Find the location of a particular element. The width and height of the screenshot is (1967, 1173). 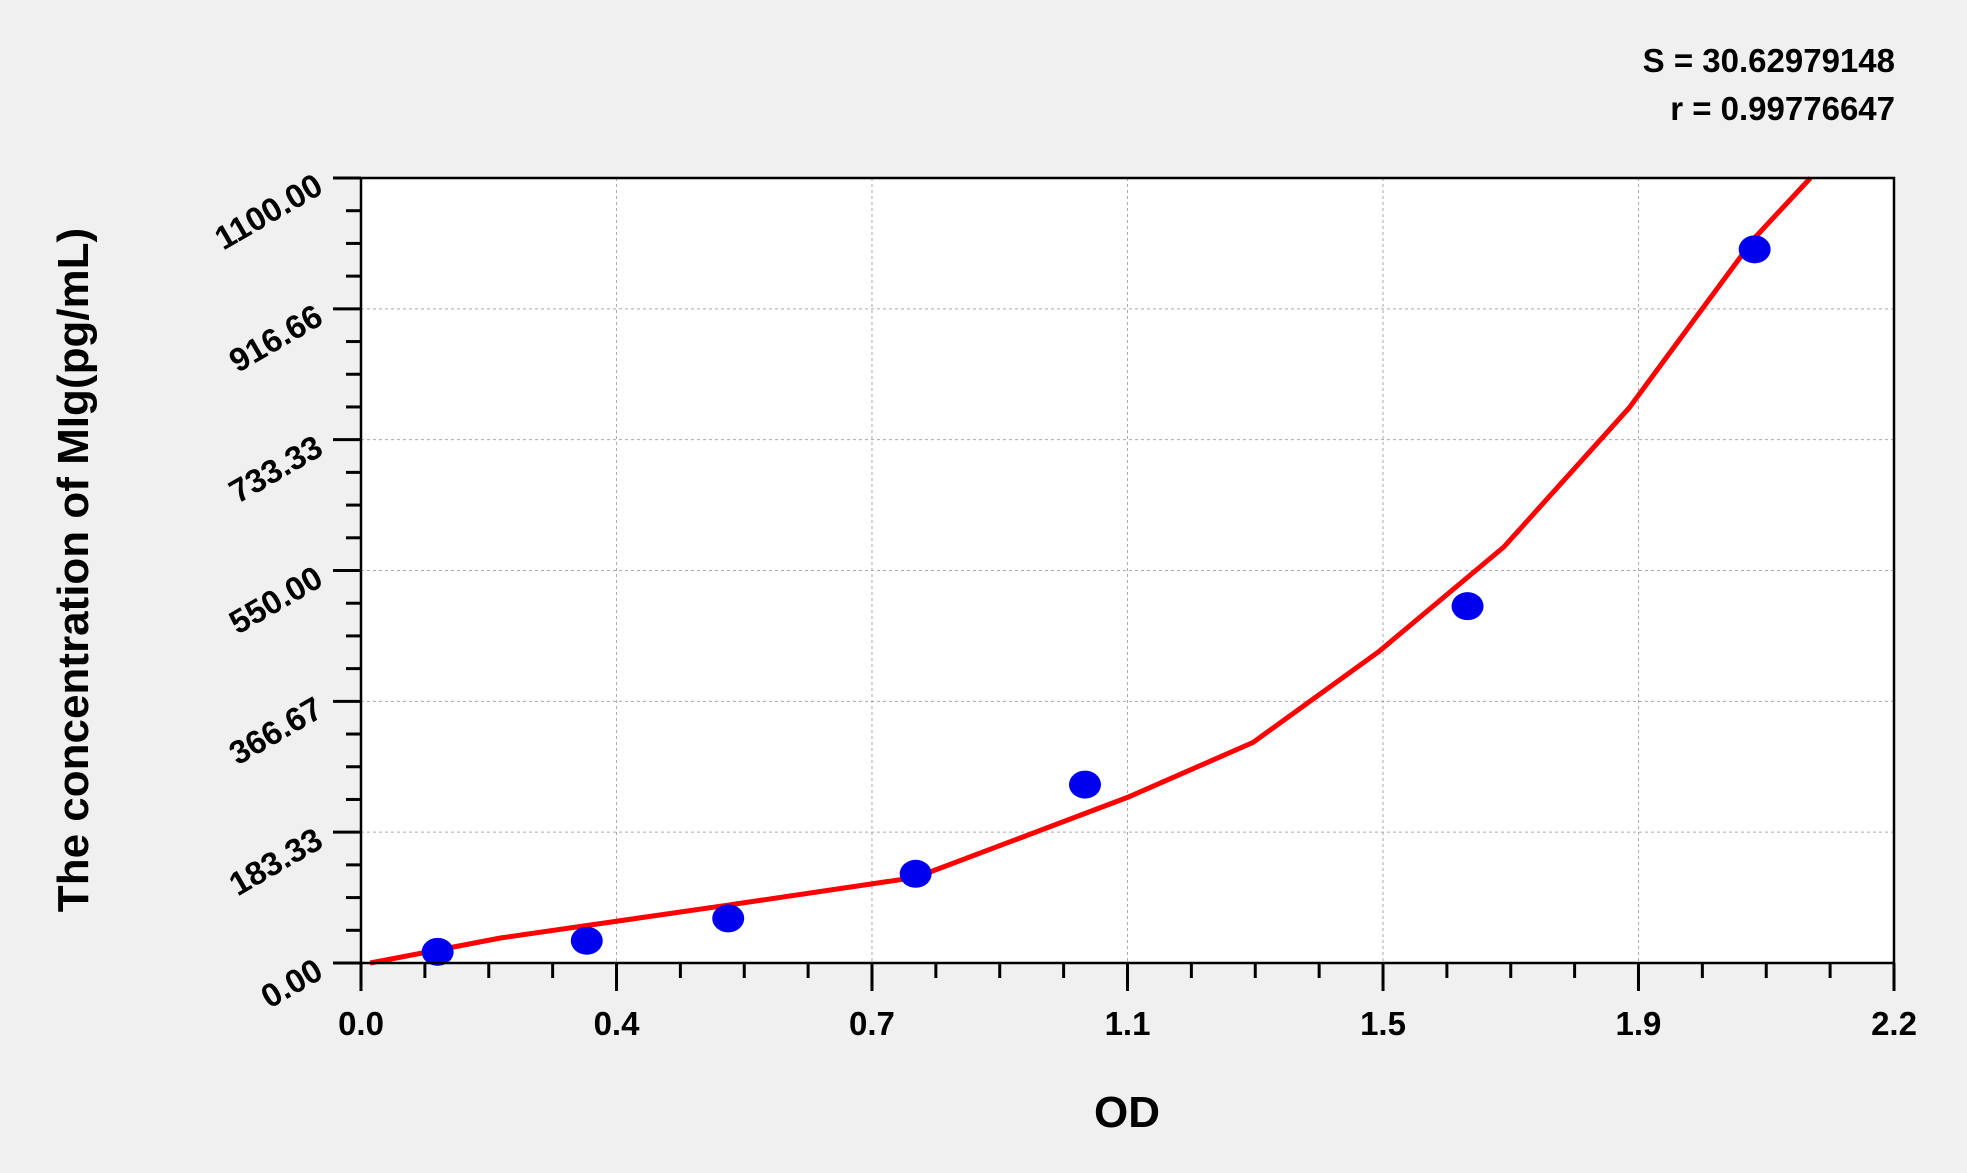

y-tick-label: 183.33 is located at coordinates (276, 861).